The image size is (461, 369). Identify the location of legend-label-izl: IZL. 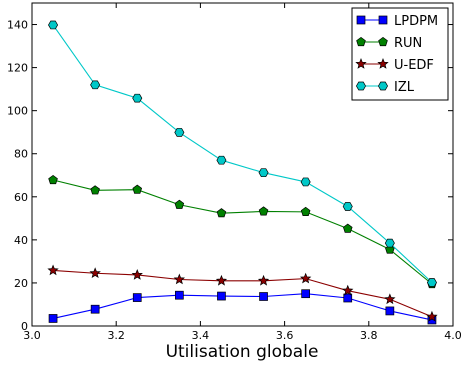
(404, 87).